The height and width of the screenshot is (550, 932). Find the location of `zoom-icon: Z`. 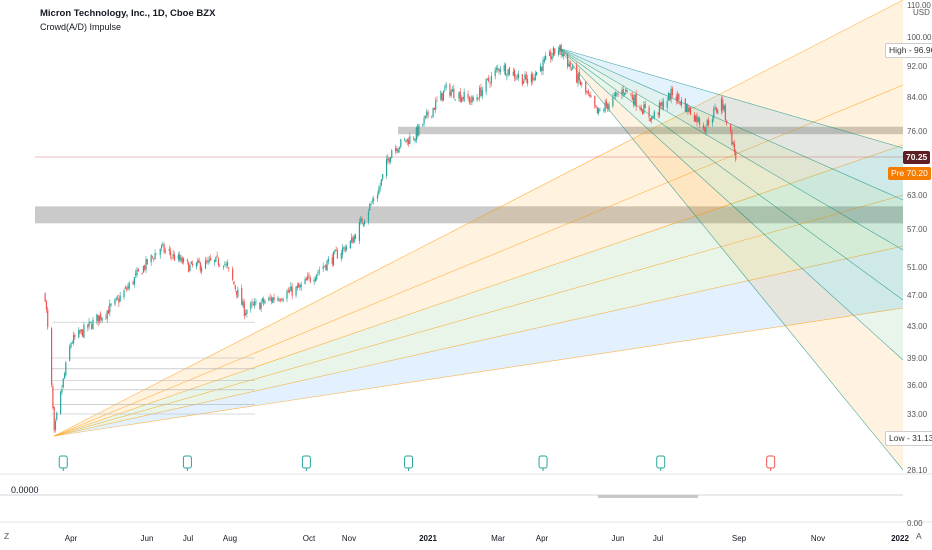

zoom-icon: Z is located at coordinates (7, 536).